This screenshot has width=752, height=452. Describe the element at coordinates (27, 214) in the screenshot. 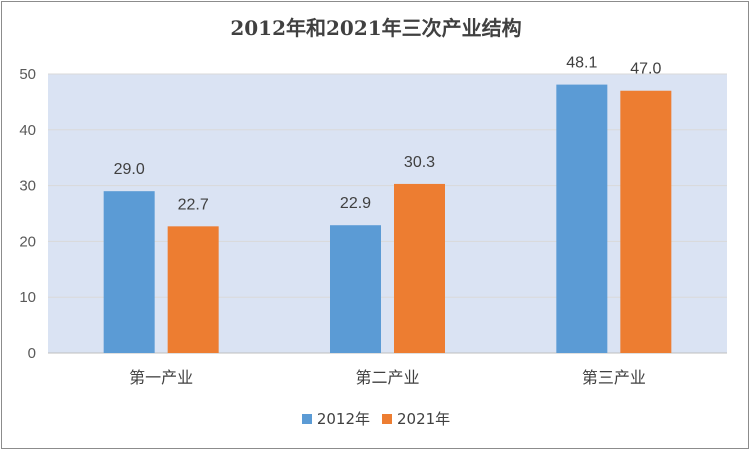

I see `y-axis-ticks: 0 10 20 30 40 50` at that location.